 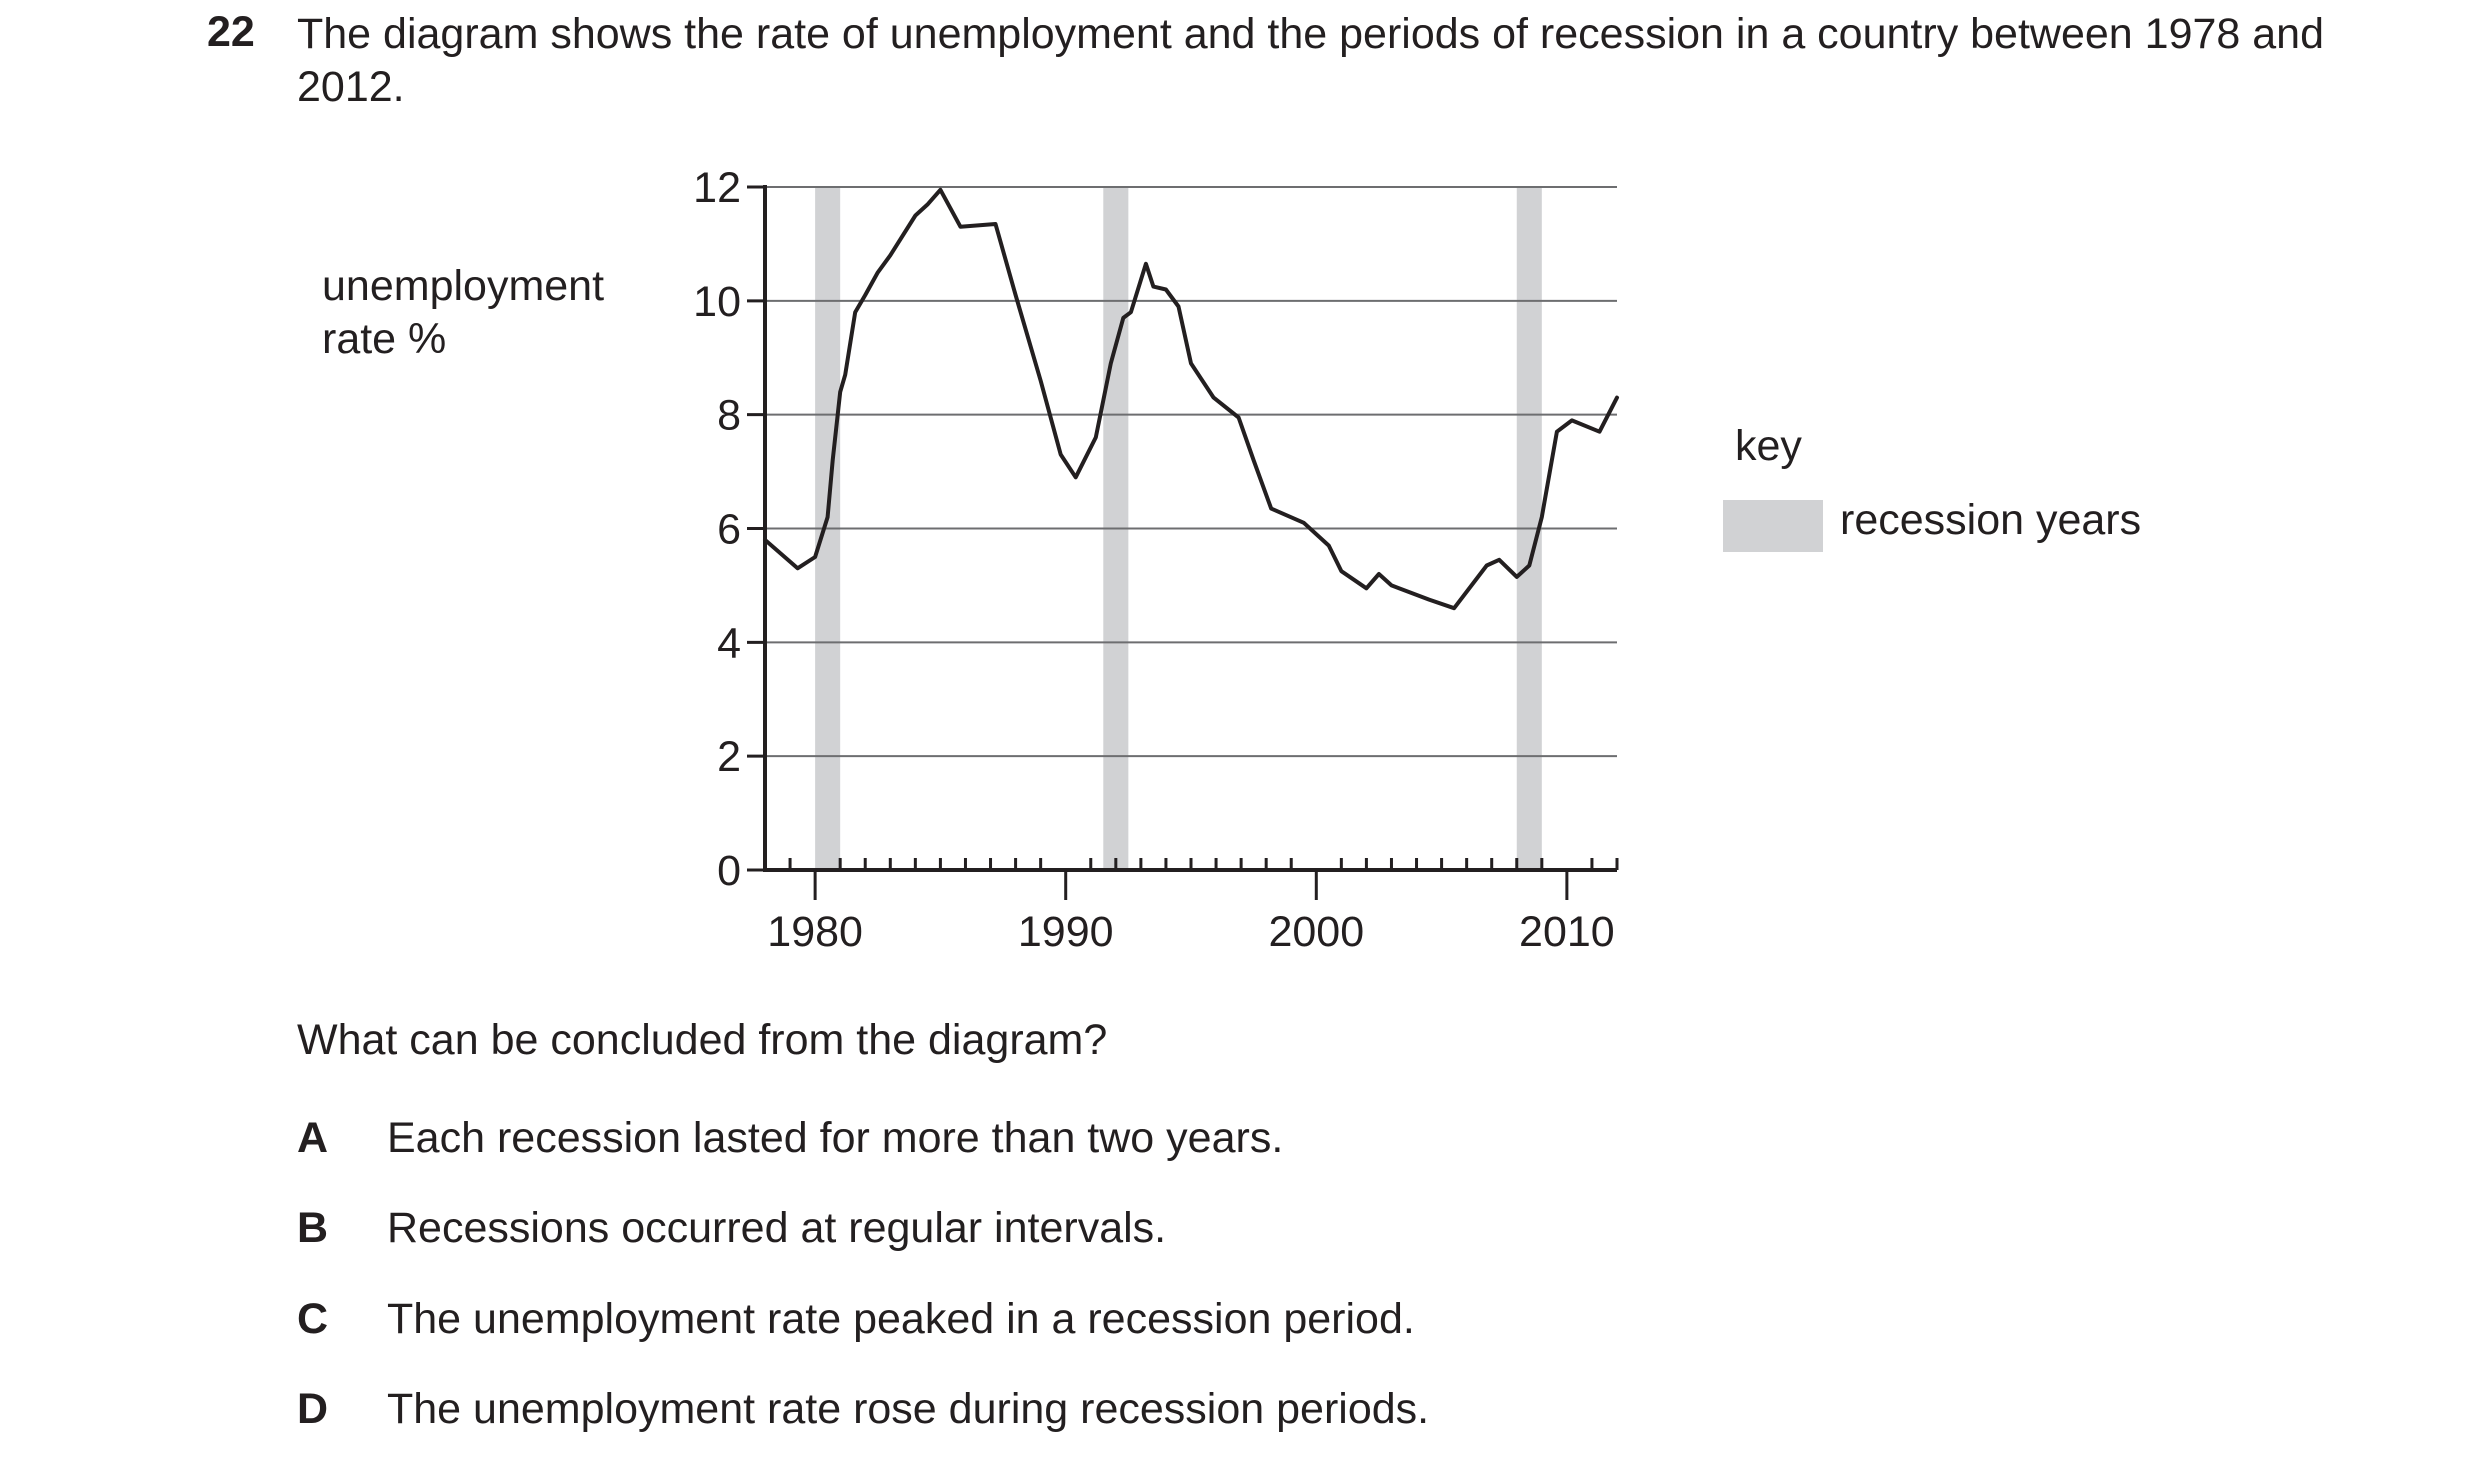 What do you see at coordinates (313, 1319) in the screenshot?
I see `option-letter: C` at bounding box center [313, 1319].